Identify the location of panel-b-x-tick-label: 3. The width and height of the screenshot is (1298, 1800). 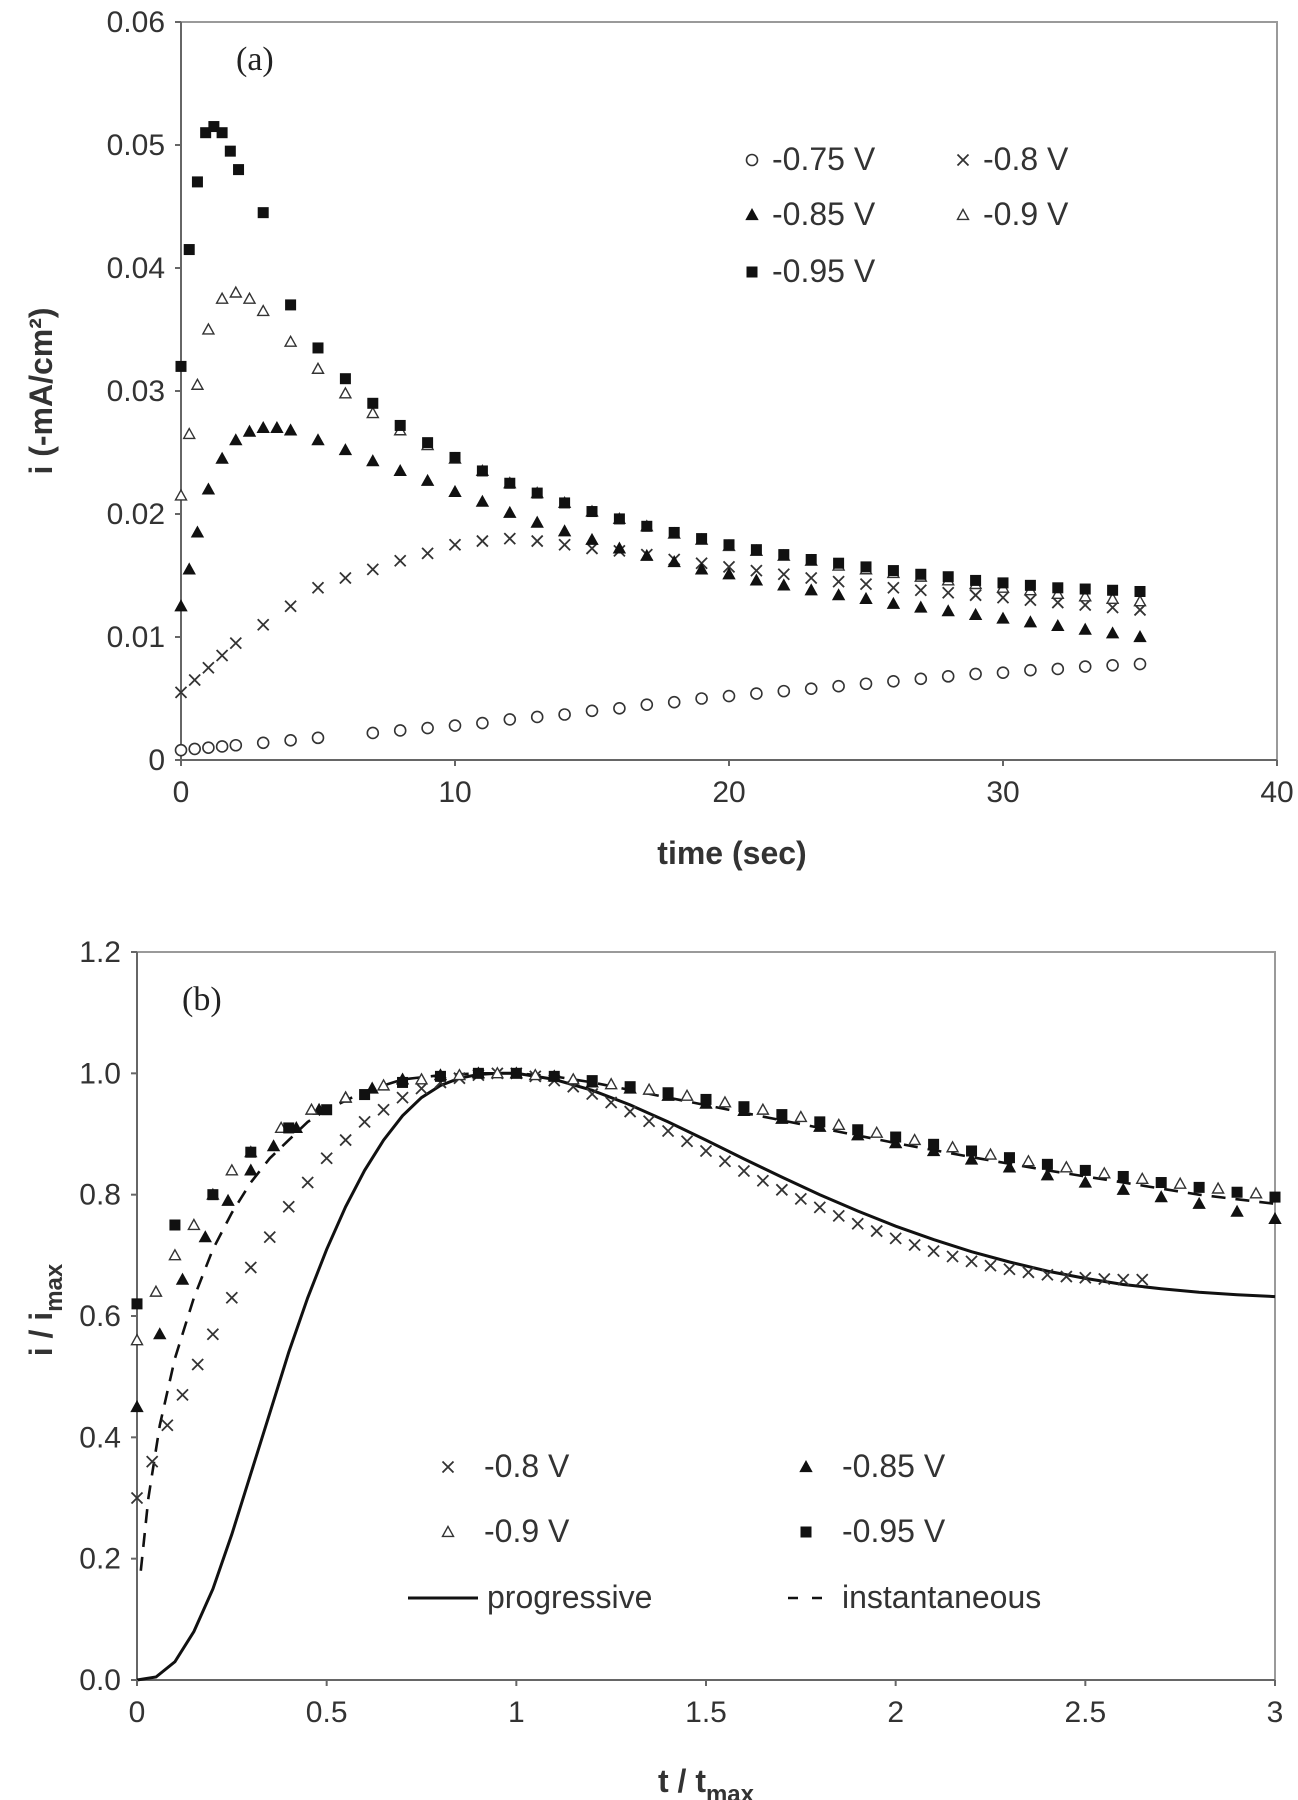
(1275, 1712).